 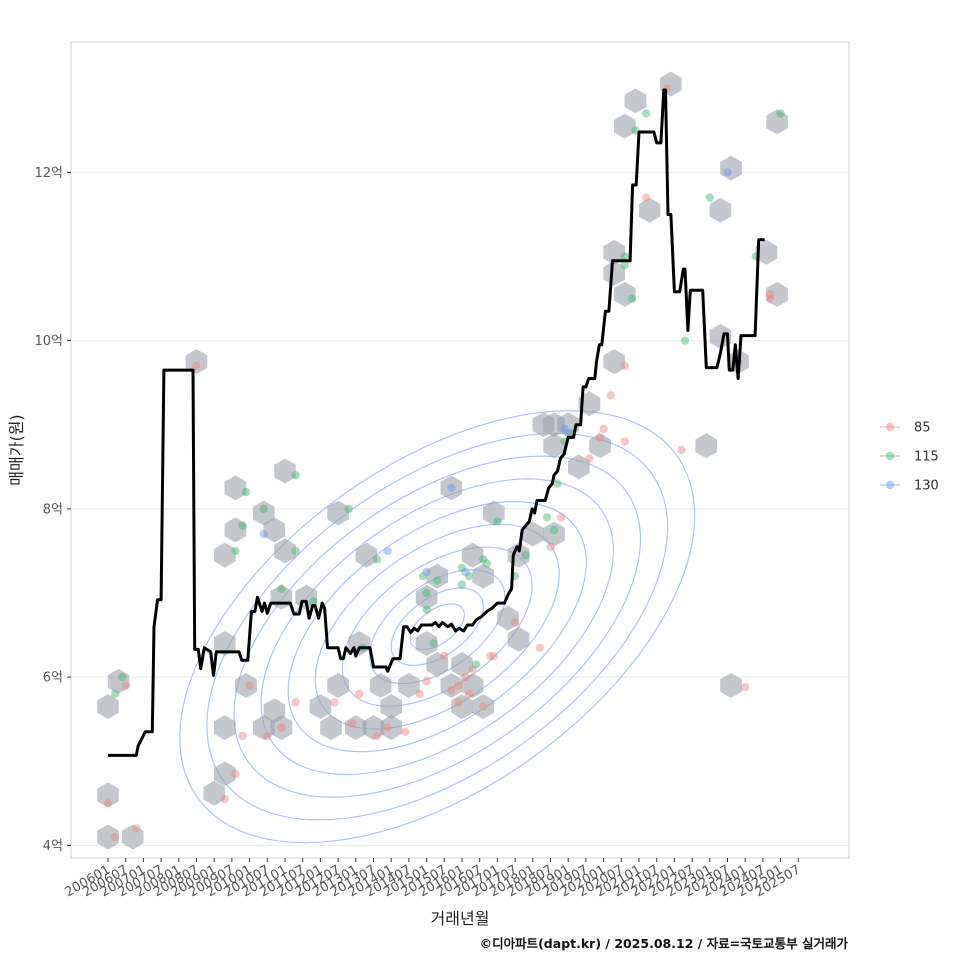 I want to click on y-tick-label: 8억, so click(x=53, y=509).